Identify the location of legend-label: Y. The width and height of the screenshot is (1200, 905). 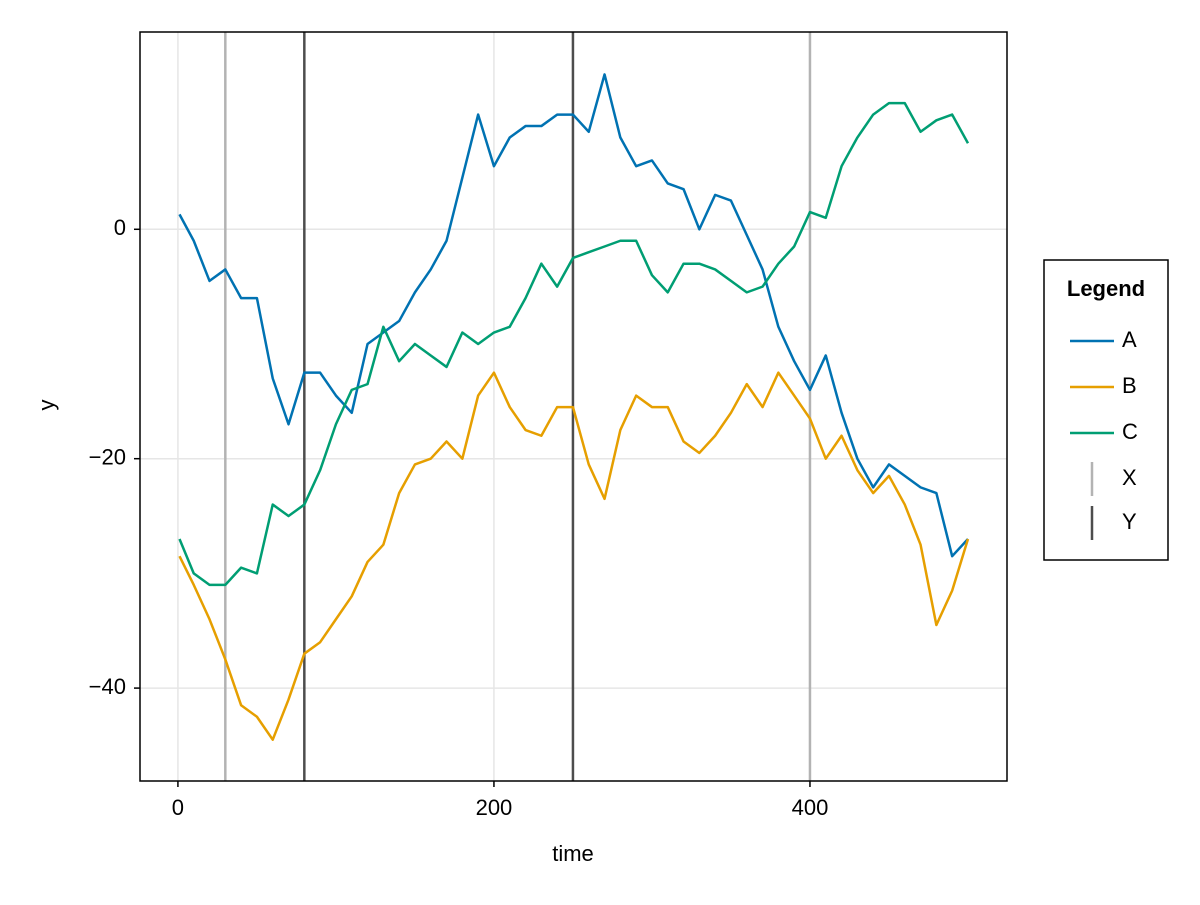
(1129, 521).